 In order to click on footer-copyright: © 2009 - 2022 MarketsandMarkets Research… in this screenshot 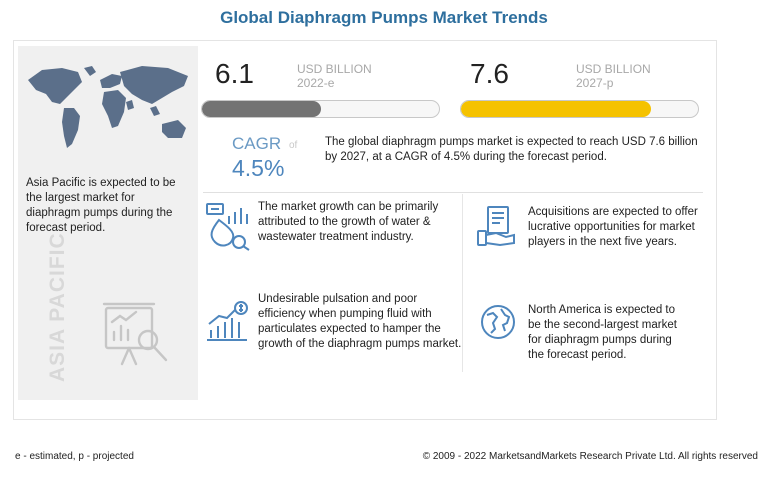, I will do `click(590, 456)`.